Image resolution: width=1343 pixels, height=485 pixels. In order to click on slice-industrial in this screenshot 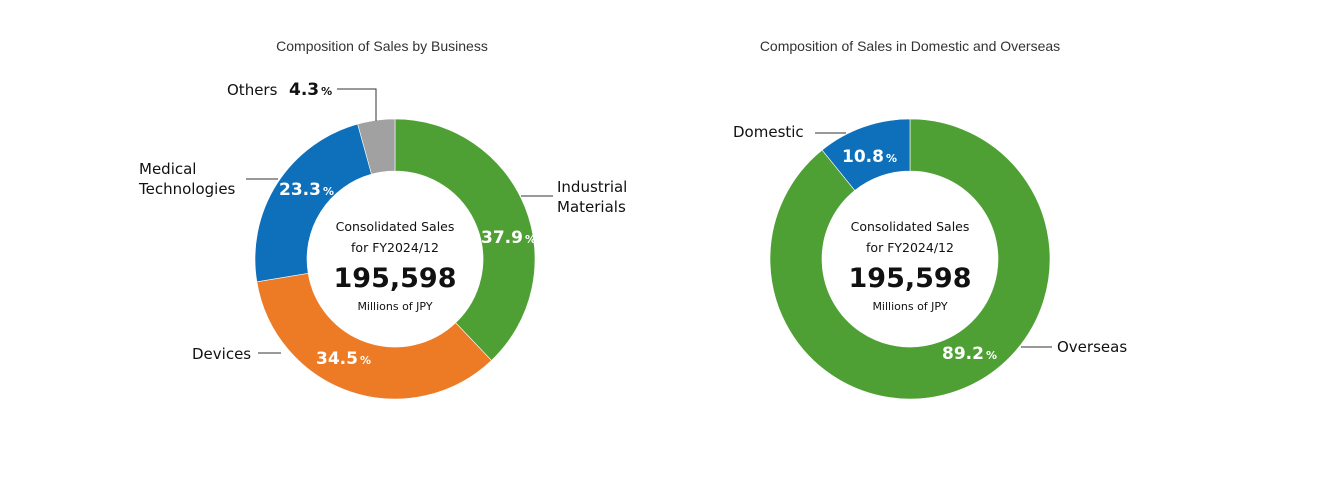, I will do `click(465, 239)`.